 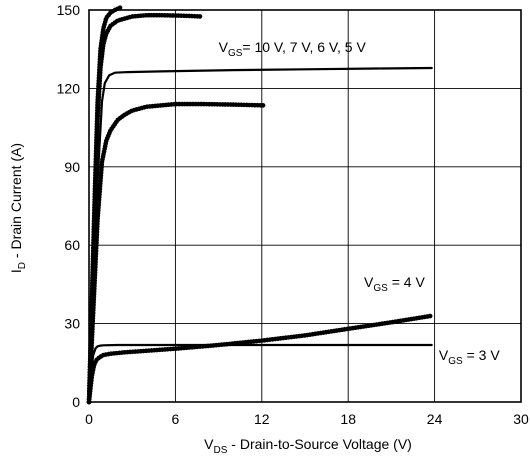 I want to click on y-tick-label: 60, so click(x=72, y=245).